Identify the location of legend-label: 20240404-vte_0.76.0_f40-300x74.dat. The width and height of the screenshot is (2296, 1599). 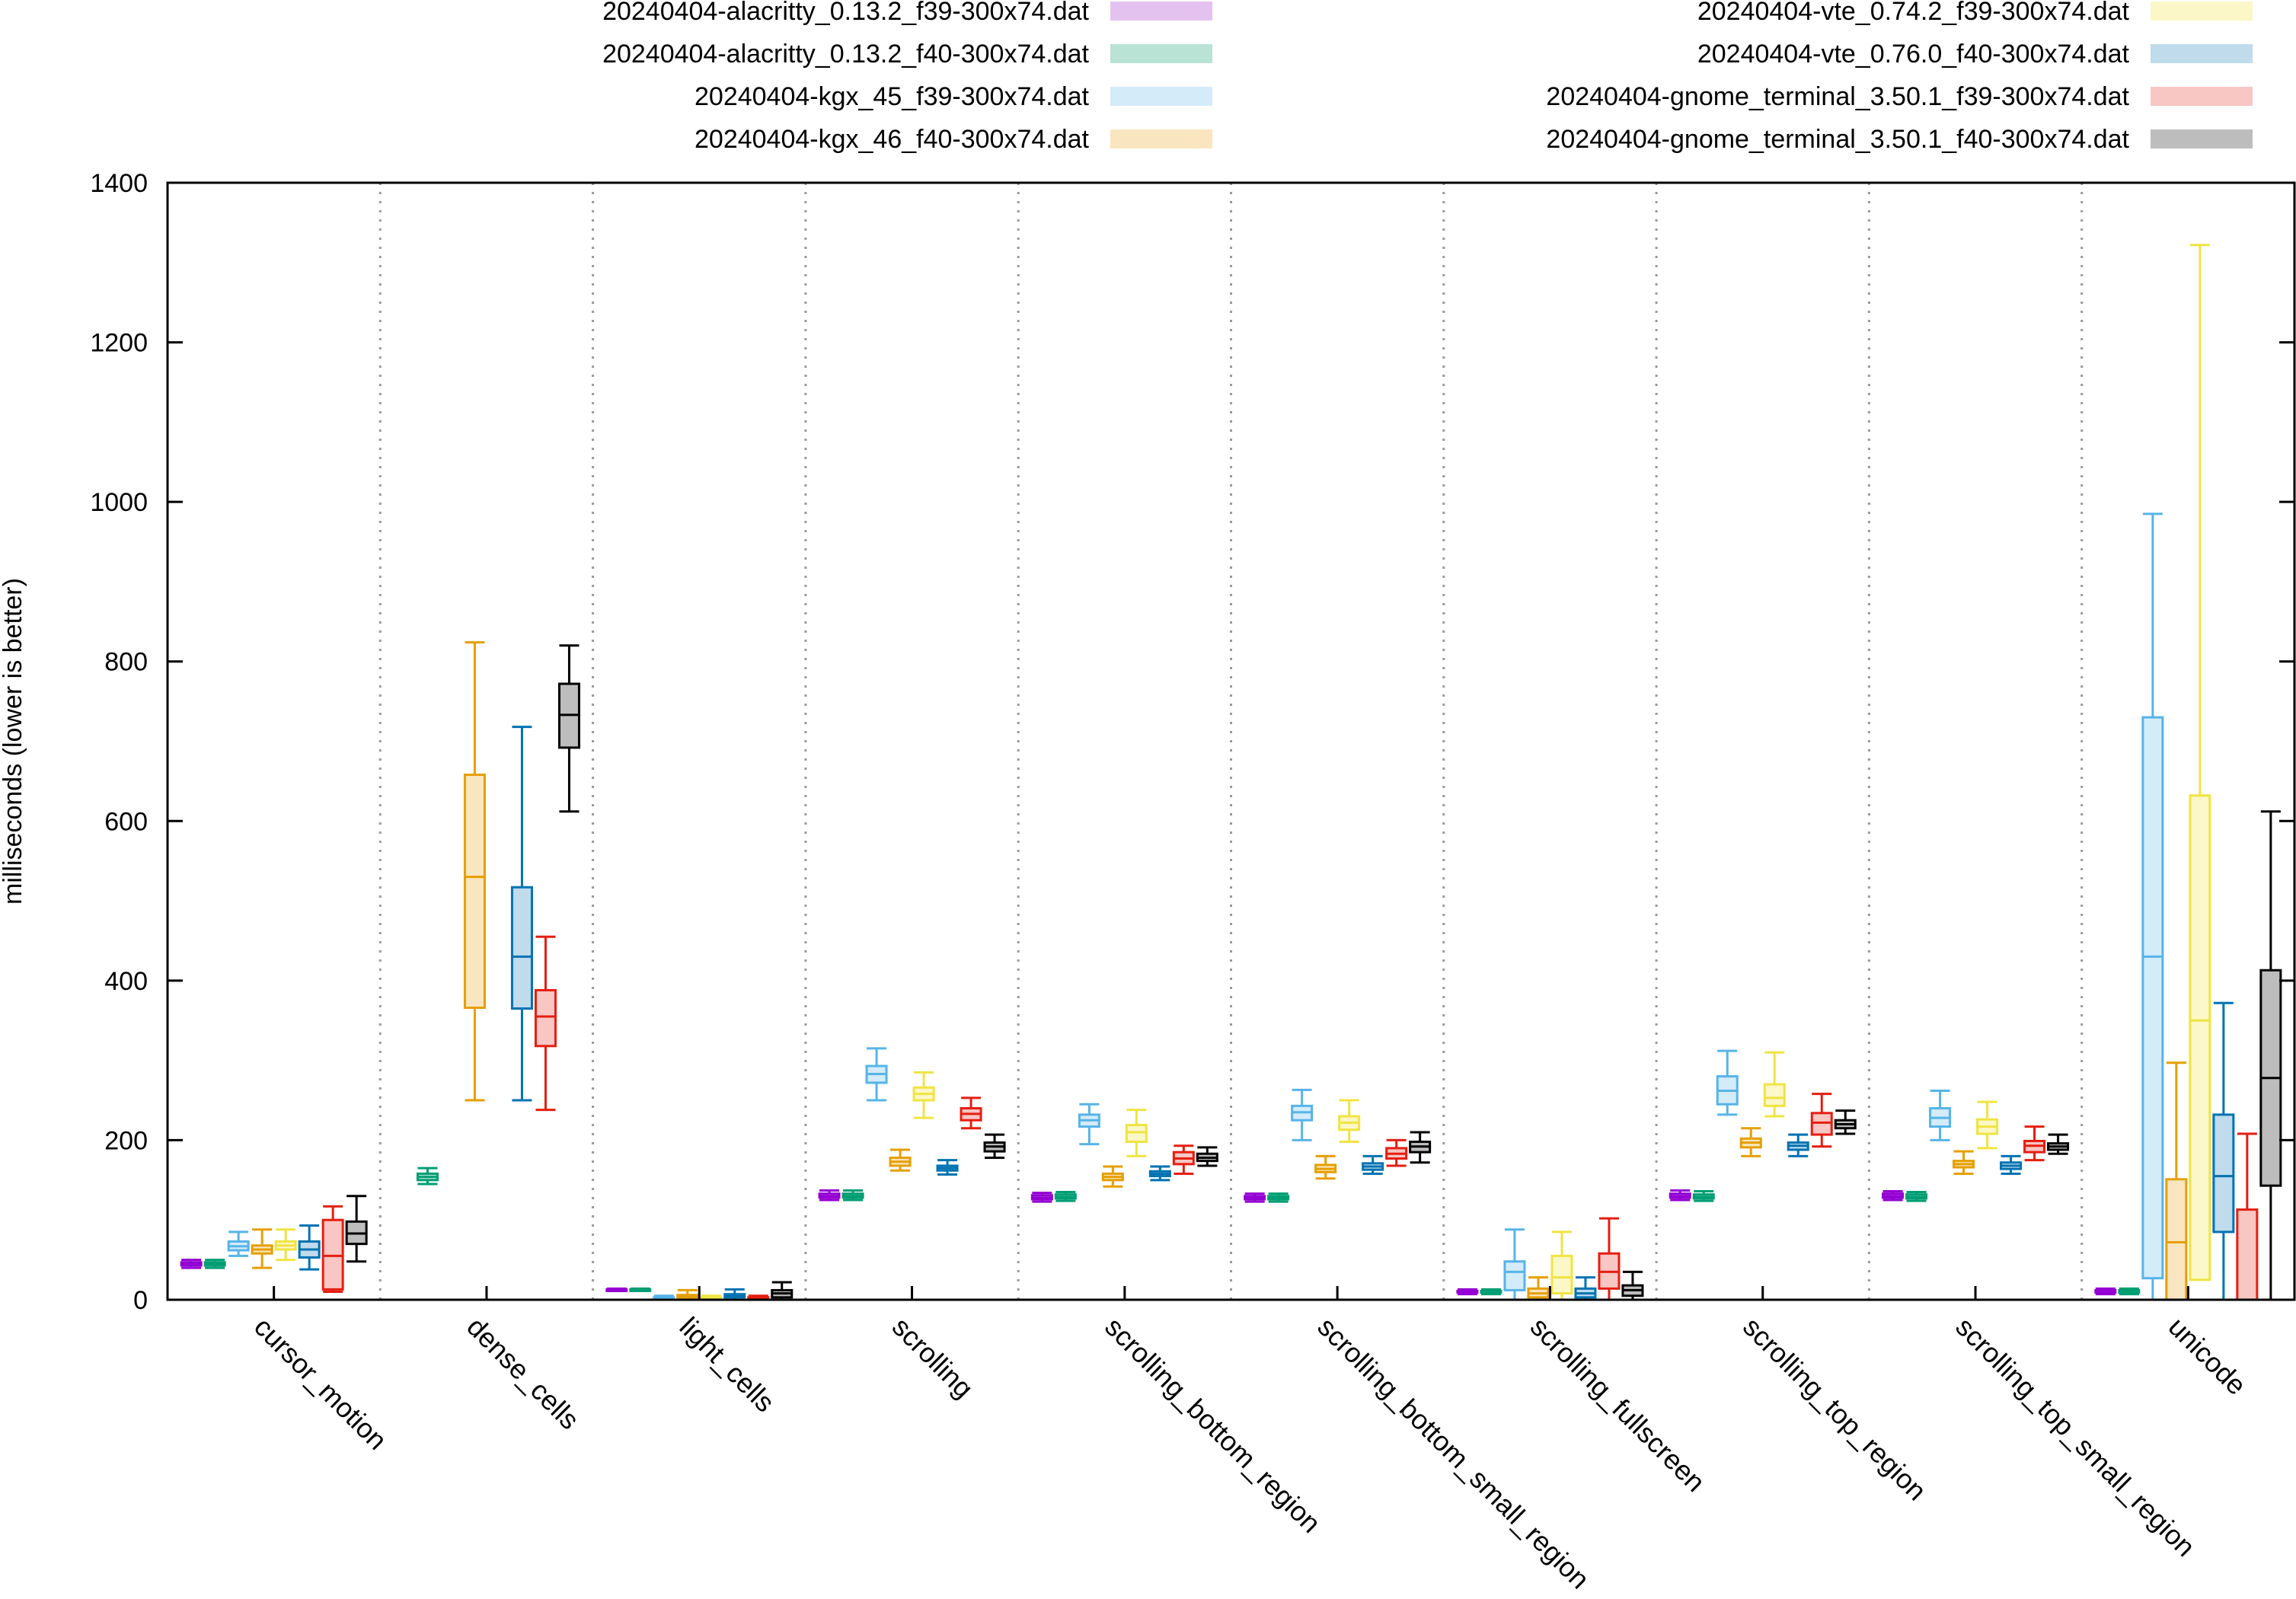
(1914, 54).